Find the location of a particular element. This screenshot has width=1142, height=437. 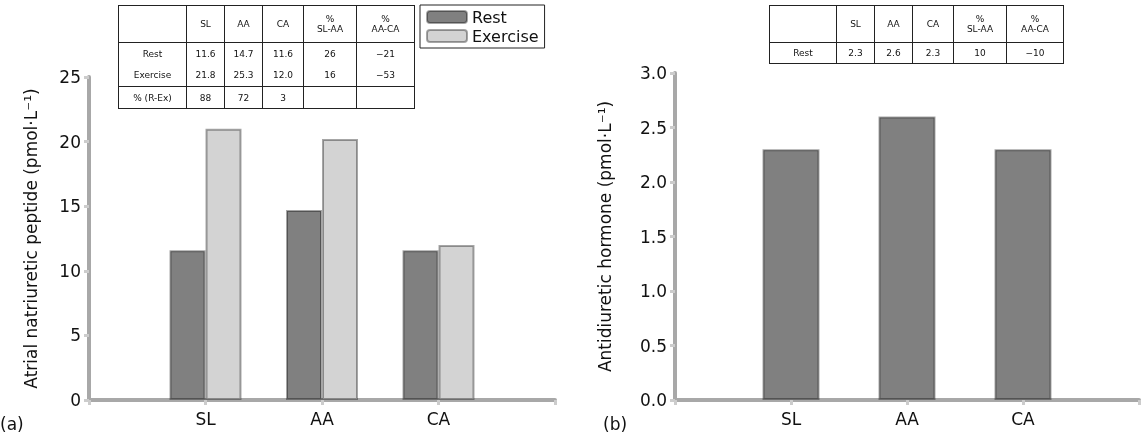

legend-label: Rest is located at coordinates (489, 17).